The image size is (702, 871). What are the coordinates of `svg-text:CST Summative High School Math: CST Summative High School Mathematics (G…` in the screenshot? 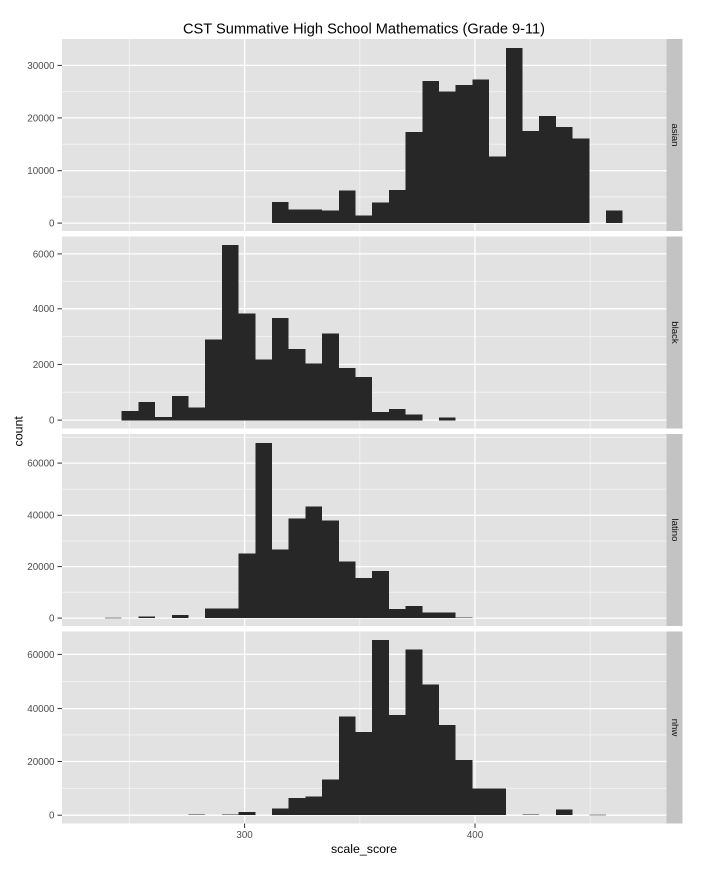 It's located at (364, 30).